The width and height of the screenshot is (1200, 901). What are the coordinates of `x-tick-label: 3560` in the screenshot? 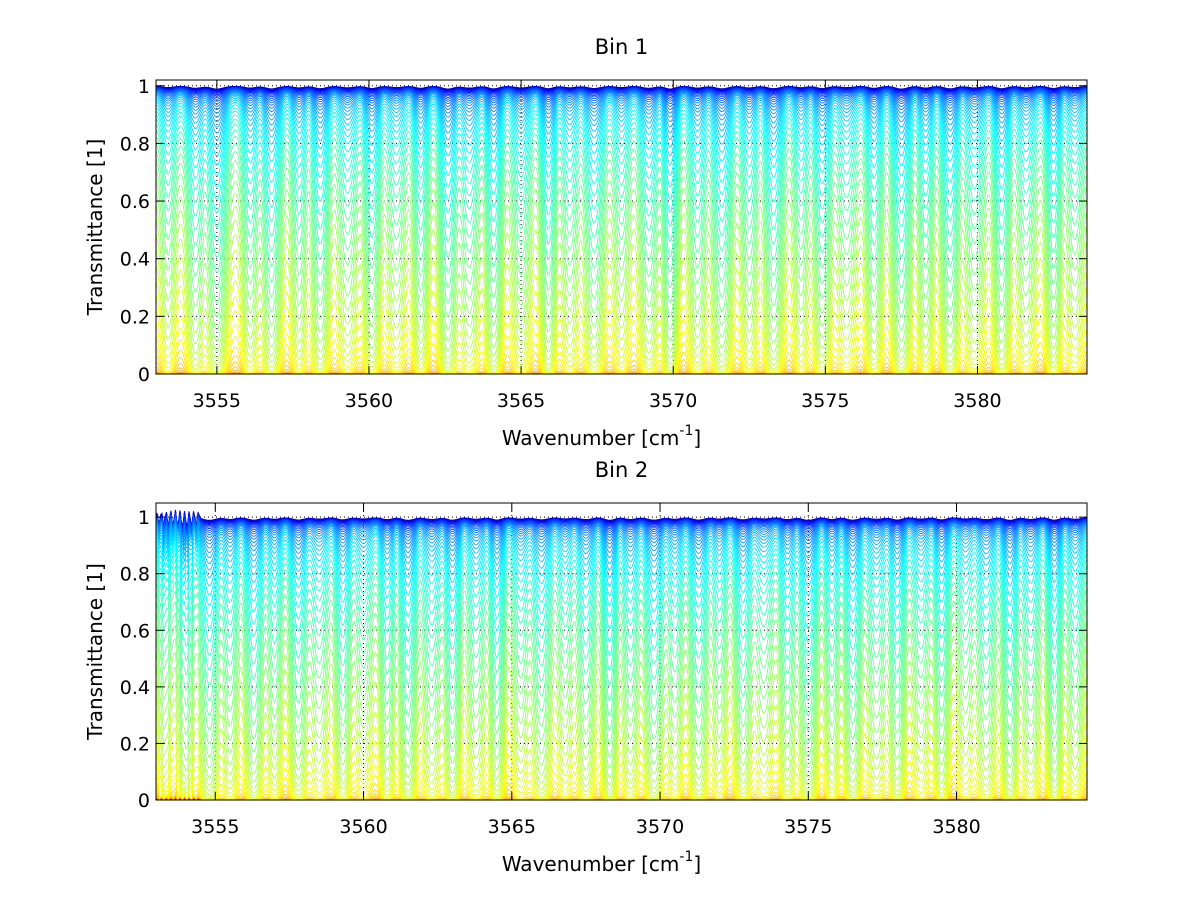 It's located at (363, 827).